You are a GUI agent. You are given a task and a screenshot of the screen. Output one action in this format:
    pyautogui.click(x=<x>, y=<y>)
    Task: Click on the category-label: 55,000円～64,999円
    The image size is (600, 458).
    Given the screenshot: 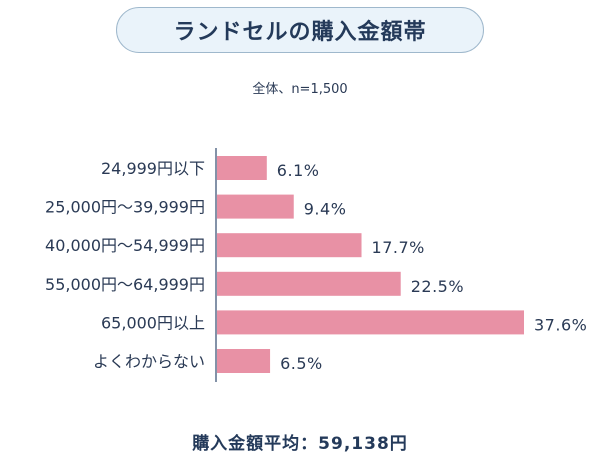 What is the action you would take?
    pyautogui.click(x=125, y=284)
    